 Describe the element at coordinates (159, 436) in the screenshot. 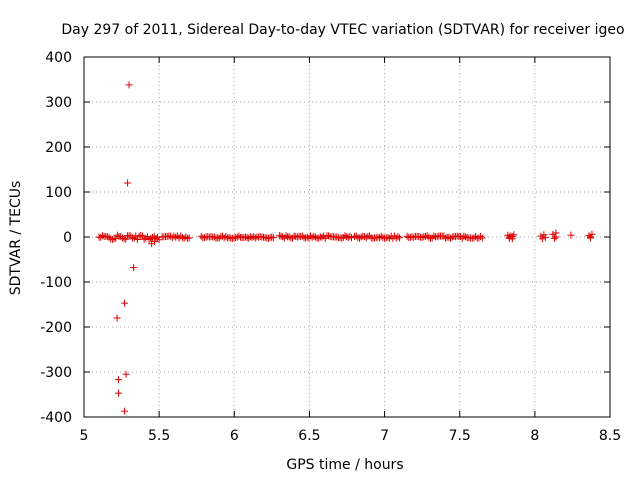

I see `x-tick-label: 5.5` at that location.